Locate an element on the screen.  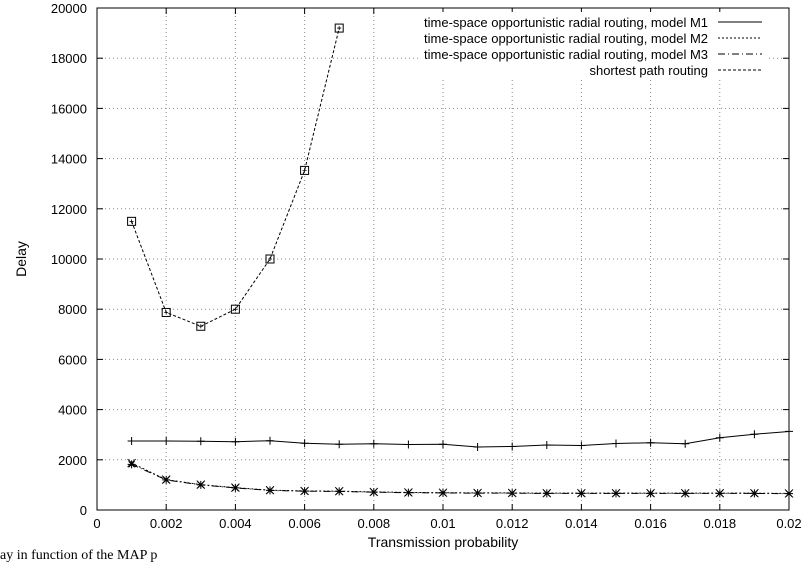
x-tick-label: 0.006 is located at coordinates (304, 523).